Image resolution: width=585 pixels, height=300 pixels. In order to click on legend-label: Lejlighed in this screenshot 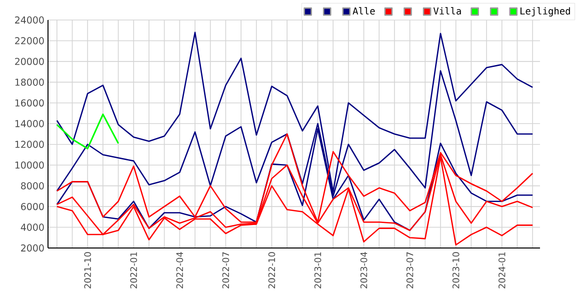, I will do `click(545, 11)`.